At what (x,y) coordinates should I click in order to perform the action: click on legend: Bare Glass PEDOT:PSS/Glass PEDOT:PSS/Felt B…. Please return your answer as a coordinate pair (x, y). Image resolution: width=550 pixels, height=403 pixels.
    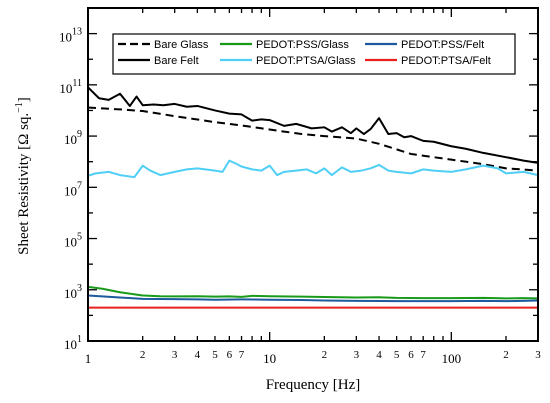
    Looking at the image, I should click on (314, 54).